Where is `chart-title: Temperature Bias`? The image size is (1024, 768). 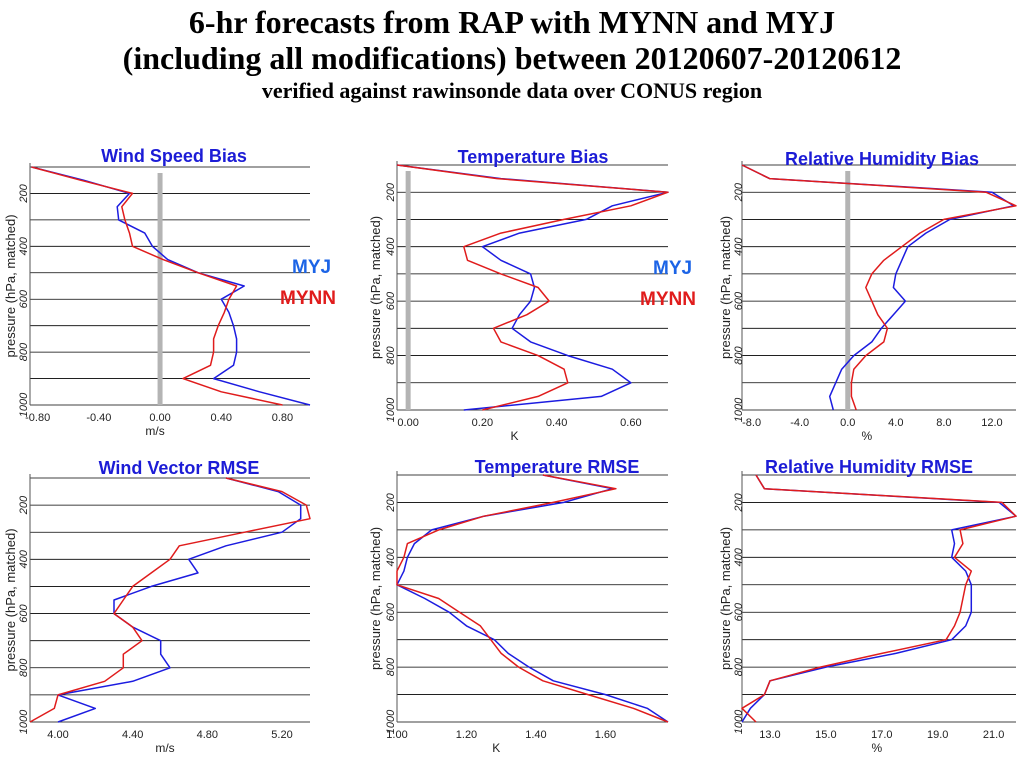 chart-title: Temperature Bias is located at coordinates (533, 157).